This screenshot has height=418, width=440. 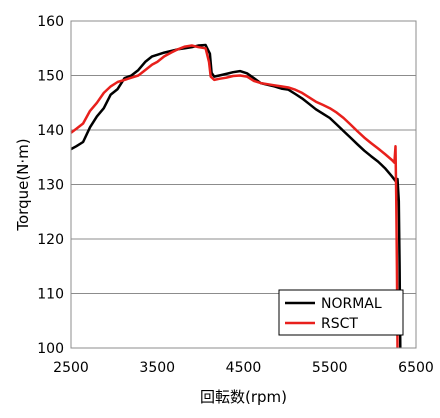 What do you see at coordinates (50, 349) in the screenshot?
I see `y-tick-label-100: 100` at bounding box center [50, 349].